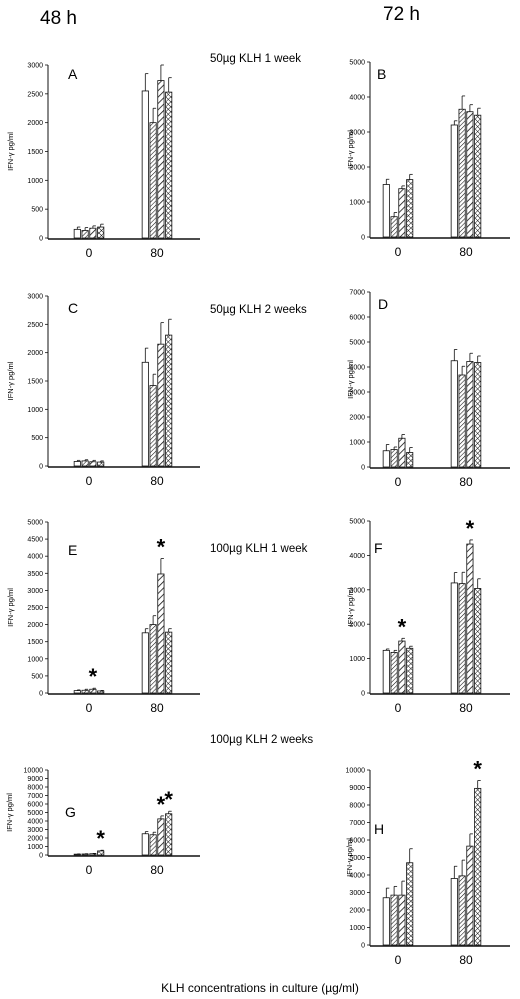  Describe the element at coordinates (357, 911) in the screenshot. I see `panel-h-y-tick-label: 2000` at that location.